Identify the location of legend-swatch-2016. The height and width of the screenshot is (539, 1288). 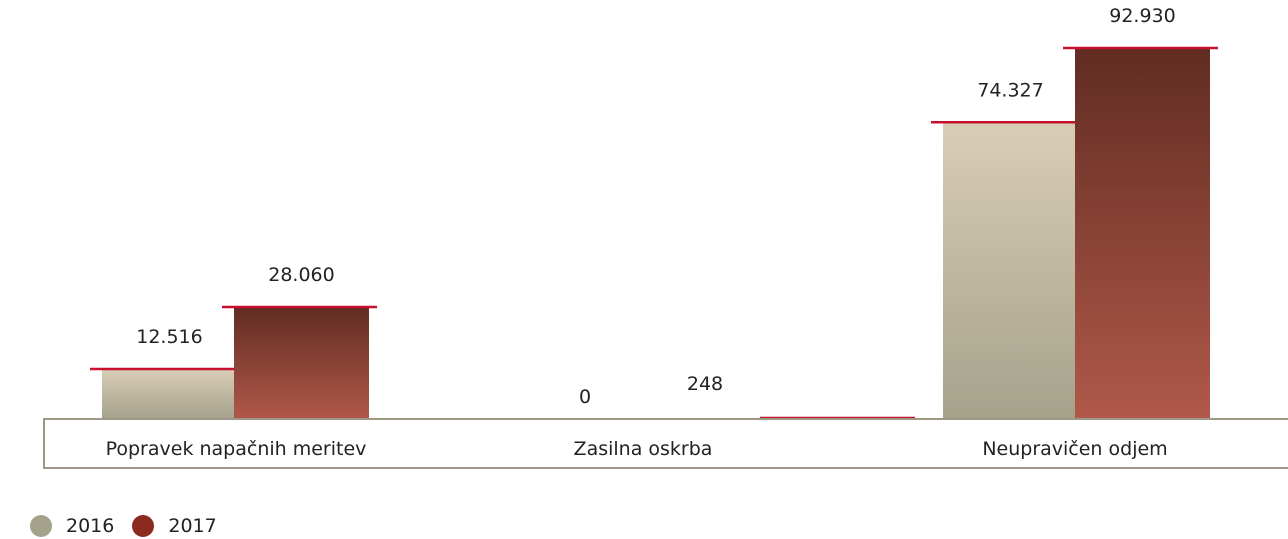
(41, 526).